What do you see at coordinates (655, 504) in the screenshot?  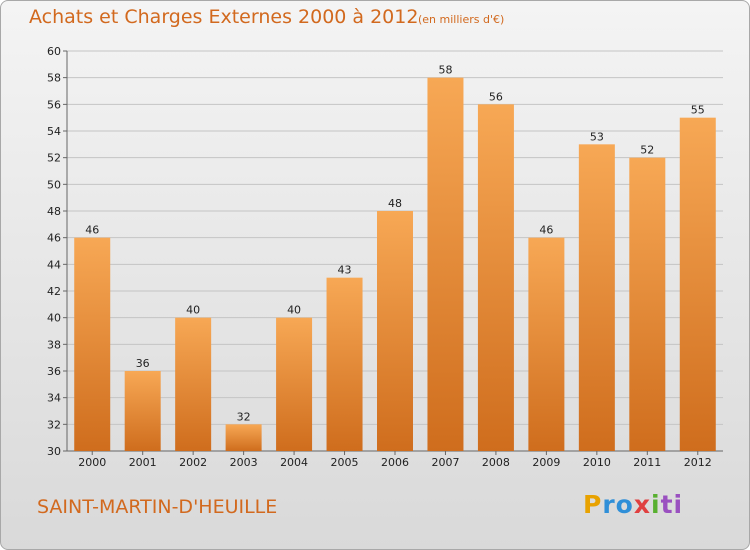 I see `logo-part: i` at bounding box center [655, 504].